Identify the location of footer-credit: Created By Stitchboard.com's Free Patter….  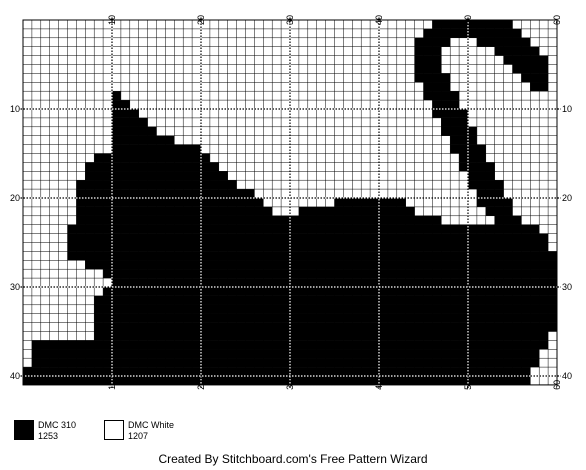
(293, 459).